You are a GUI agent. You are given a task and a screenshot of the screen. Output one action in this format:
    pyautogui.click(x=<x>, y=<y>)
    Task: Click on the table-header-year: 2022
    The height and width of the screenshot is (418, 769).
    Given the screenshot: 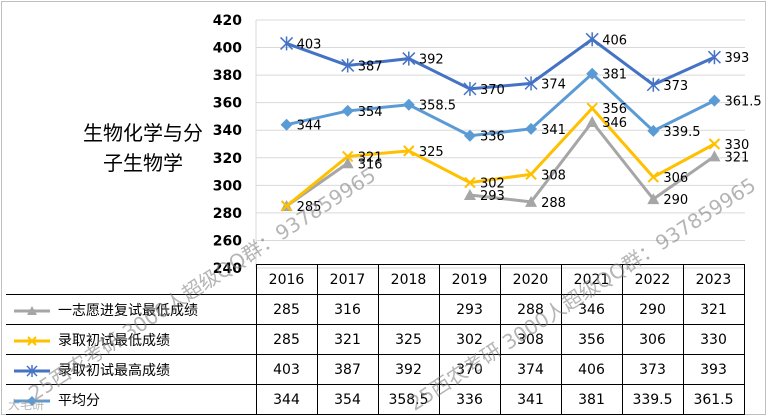 What is the action you would take?
    pyautogui.click(x=652, y=279)
    